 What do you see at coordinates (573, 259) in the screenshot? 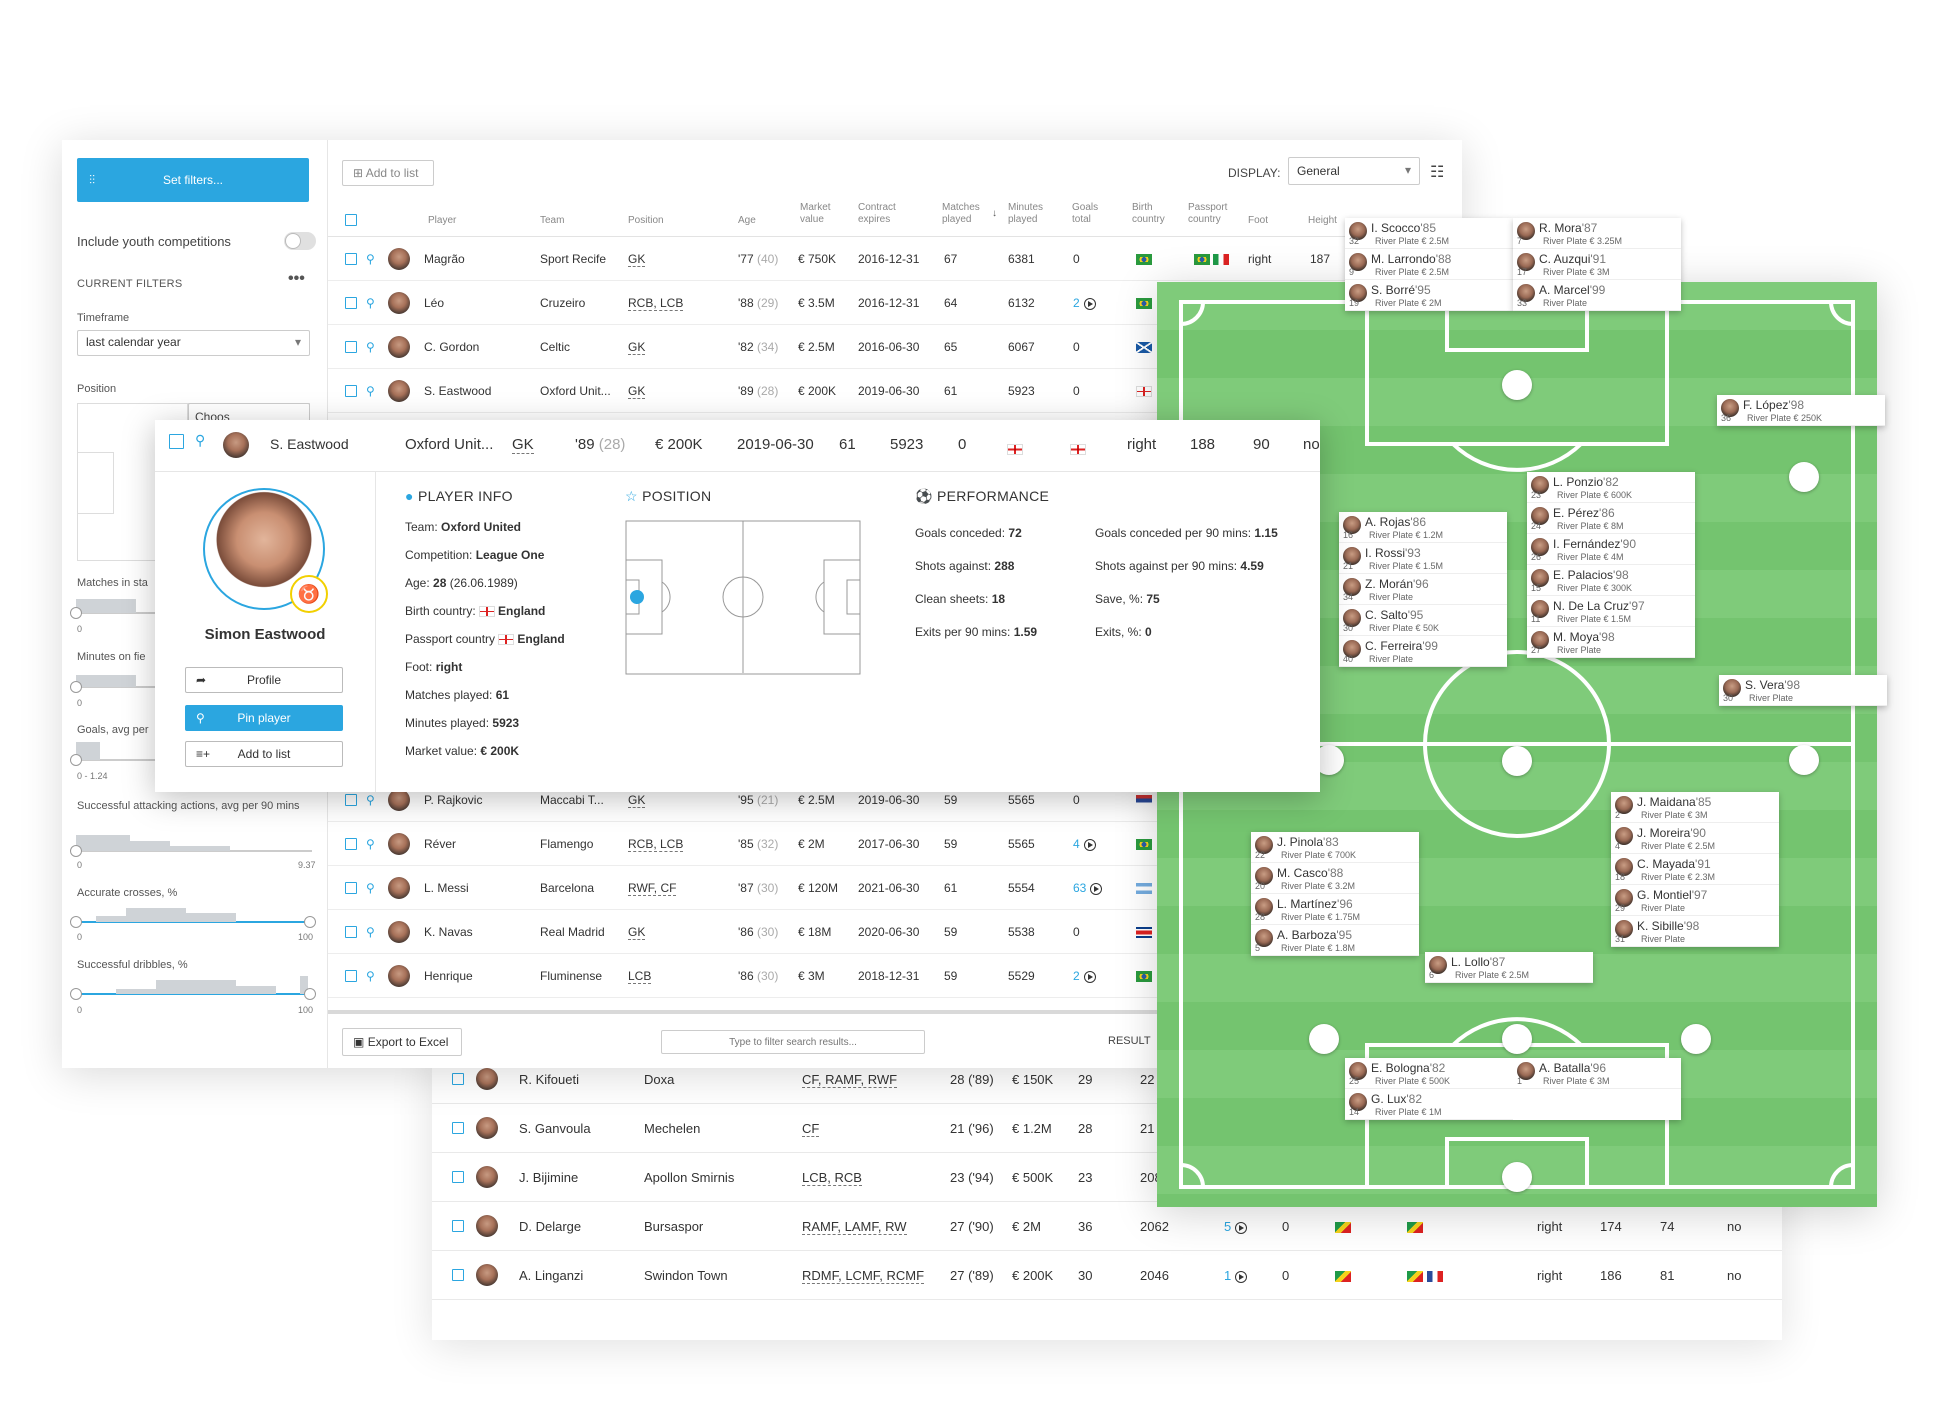
I see `team-name: Sport Recife` at bounding box center [573, 259].